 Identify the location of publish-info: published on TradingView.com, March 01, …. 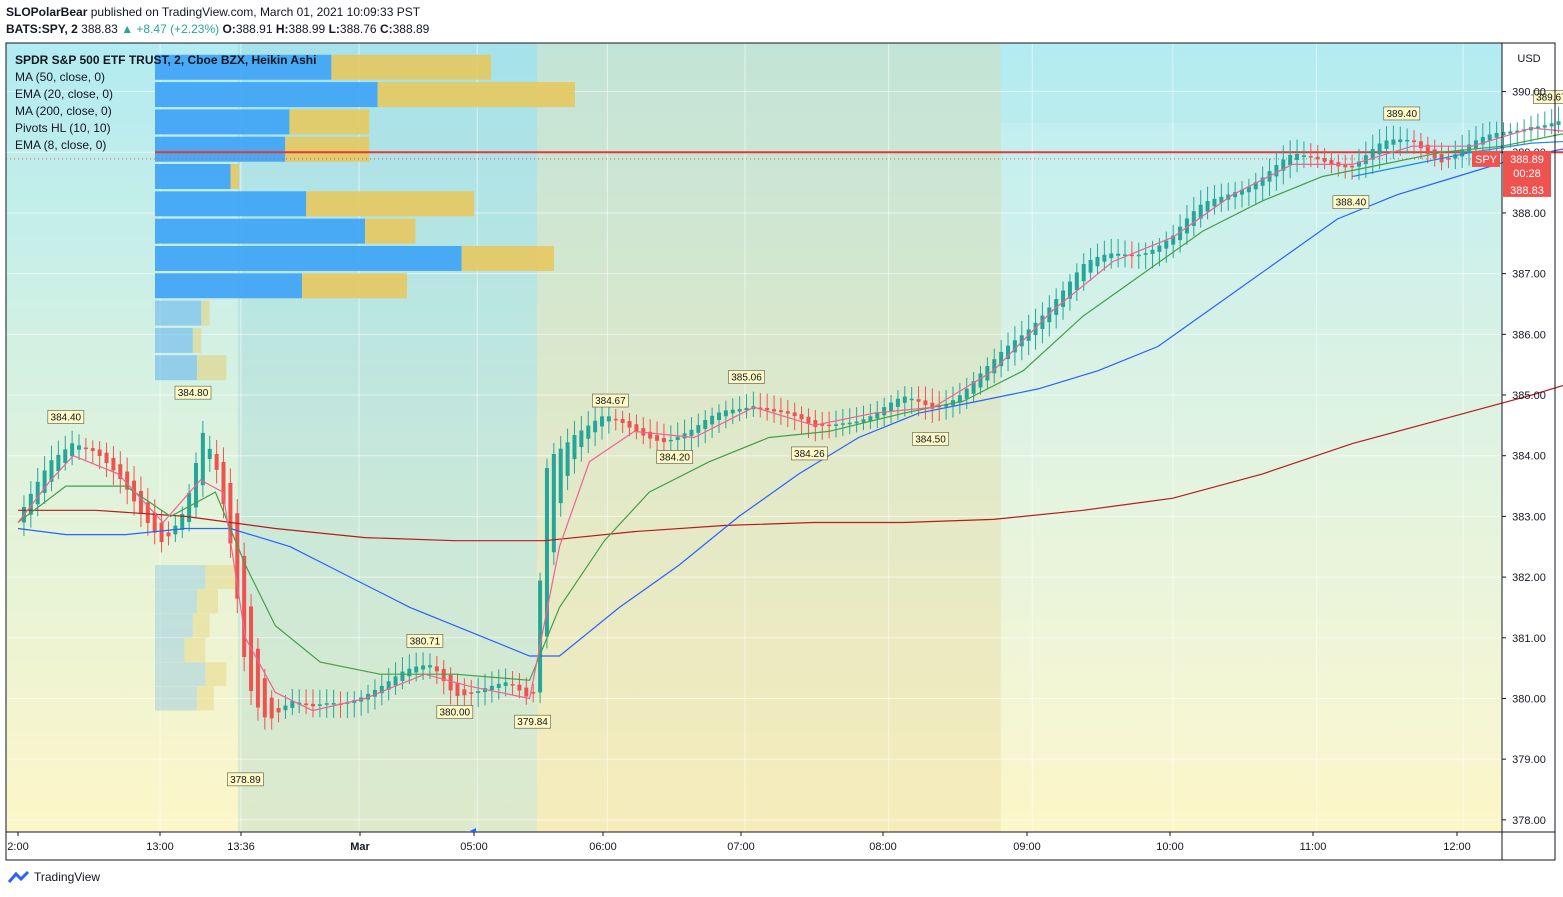
(255, 12).